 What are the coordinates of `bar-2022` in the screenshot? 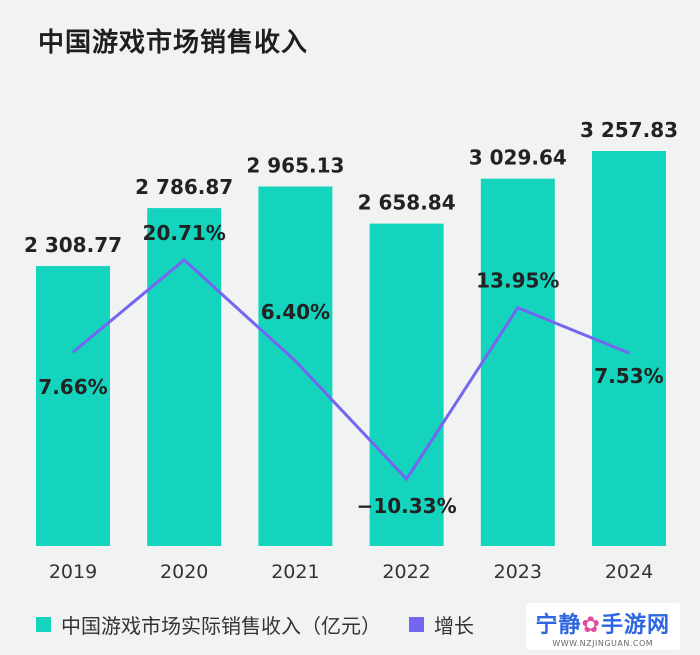 It's located at (406, 384).